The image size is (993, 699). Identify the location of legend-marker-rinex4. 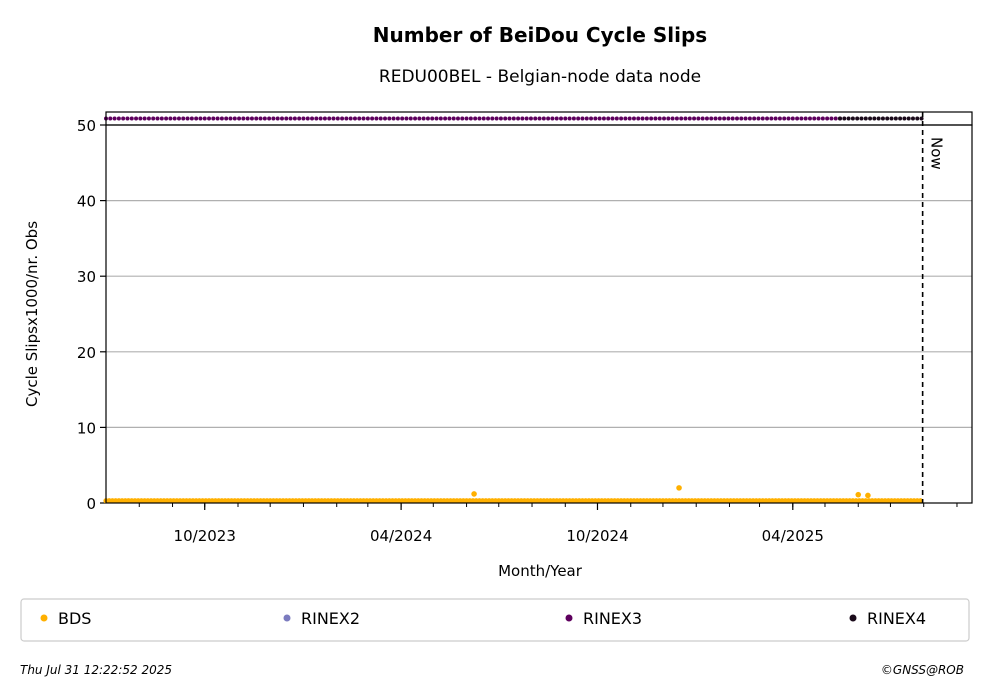
(853, 618).